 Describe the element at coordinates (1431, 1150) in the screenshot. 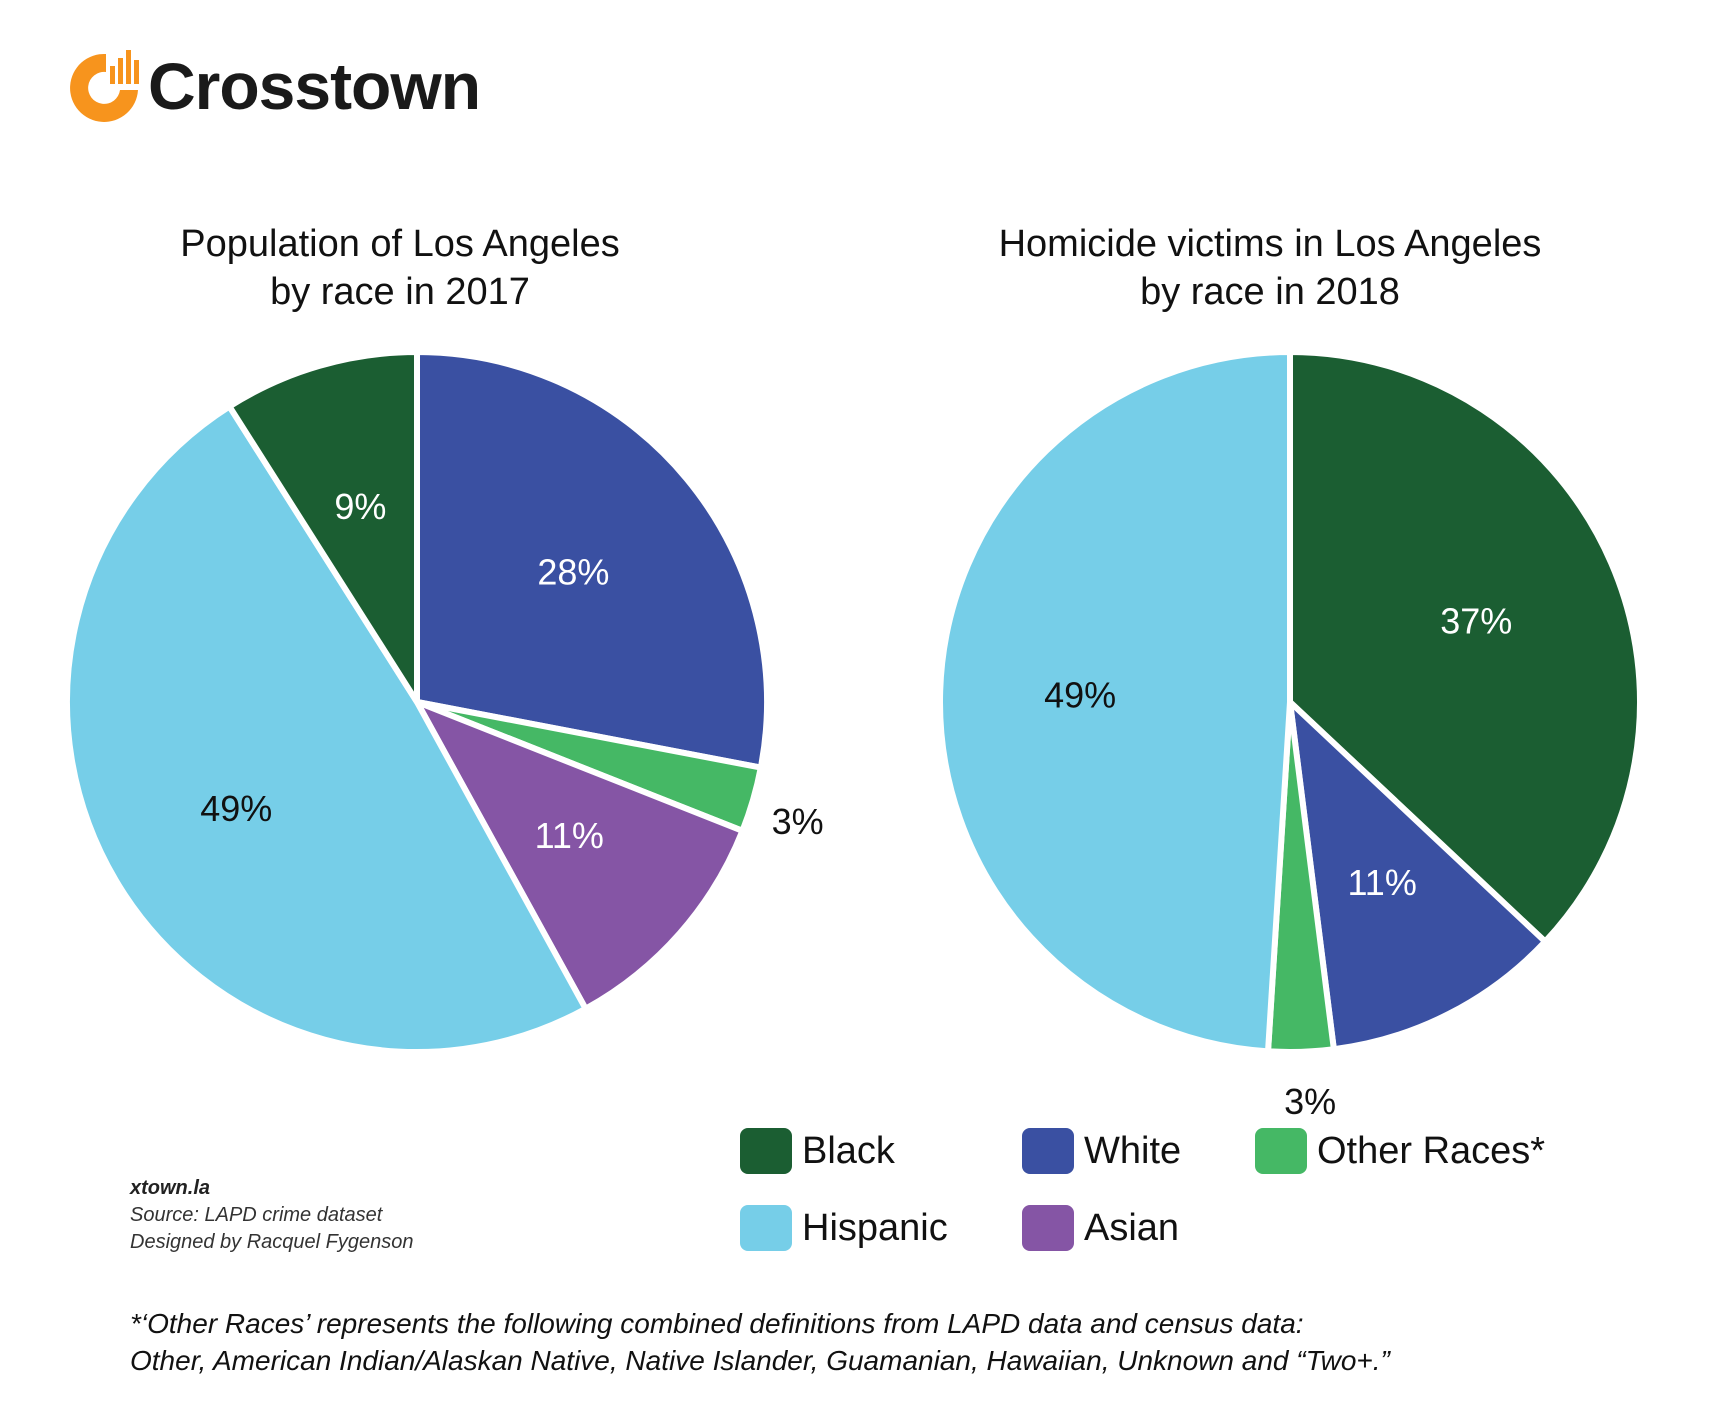

I see `legend-label-other-races: Other Races*` at that location.